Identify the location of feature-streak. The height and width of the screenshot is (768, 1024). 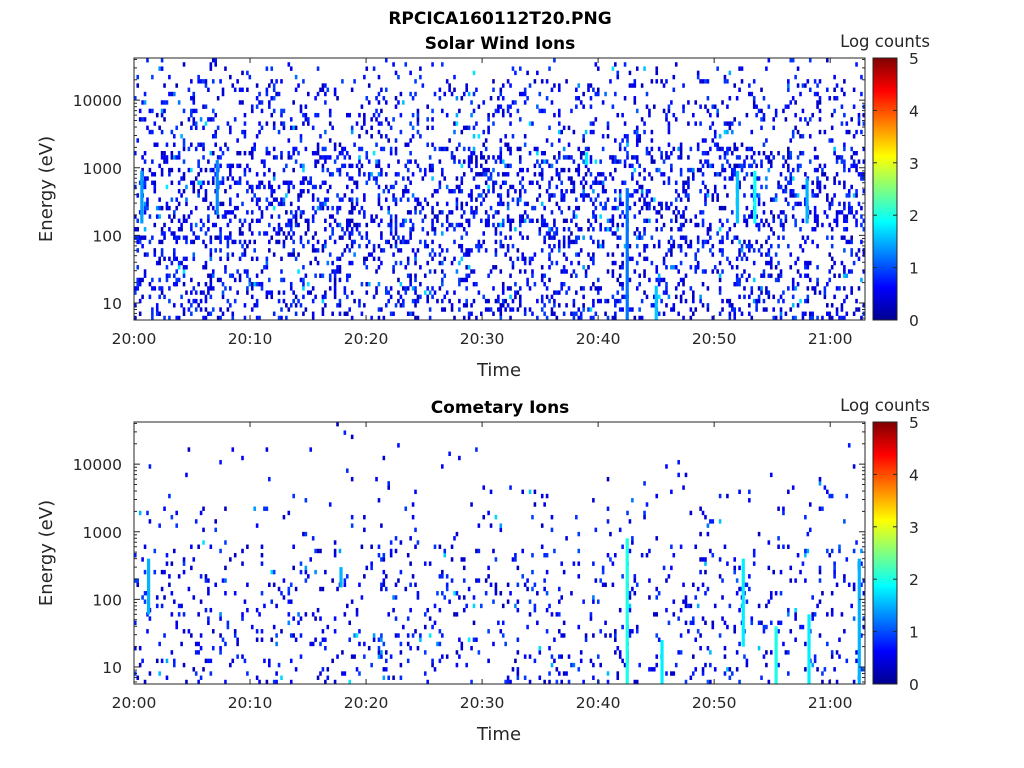
(656, 302).